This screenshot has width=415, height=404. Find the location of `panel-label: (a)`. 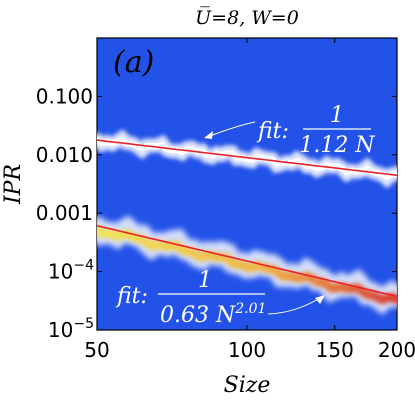

panel-label: (a) is located at coordinates (133, 62).